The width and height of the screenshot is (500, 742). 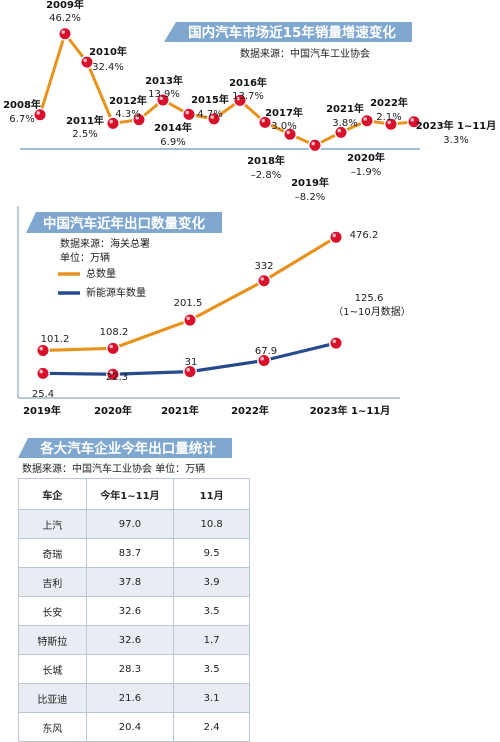 I want to click on company-cell: 东风, so click(x=52, y=727).